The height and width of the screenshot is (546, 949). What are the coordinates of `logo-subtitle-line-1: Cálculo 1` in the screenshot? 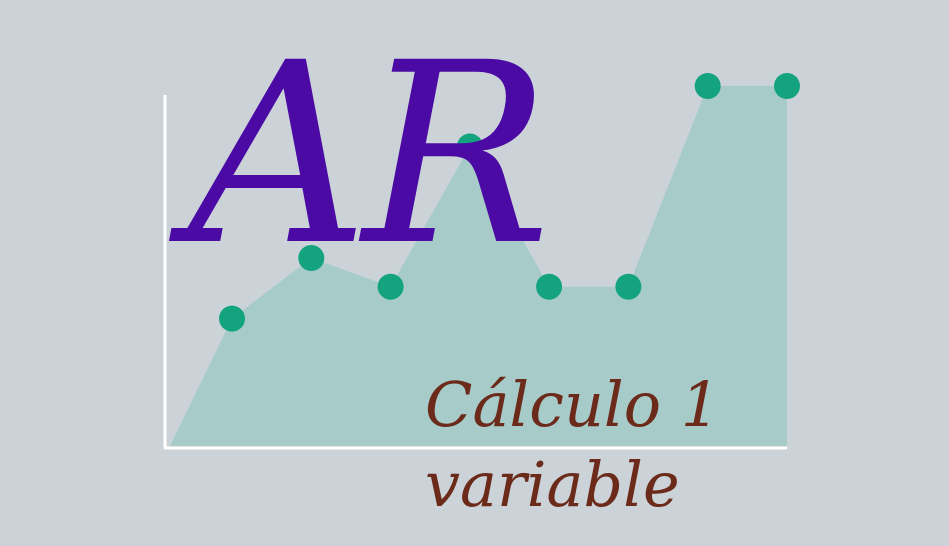 It's located at (573, 404).